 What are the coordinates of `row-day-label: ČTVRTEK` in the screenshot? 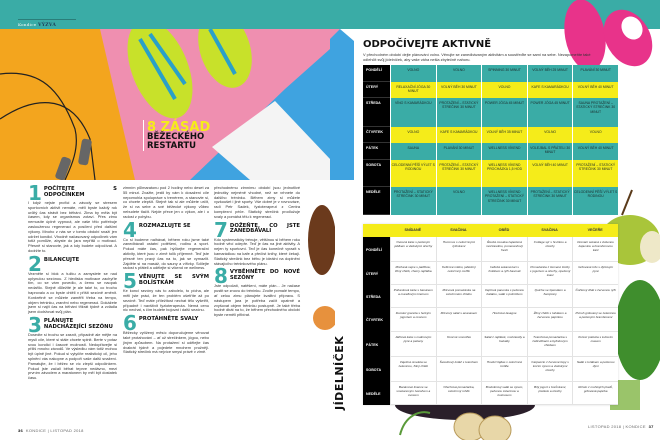 It's located at (376, 135).